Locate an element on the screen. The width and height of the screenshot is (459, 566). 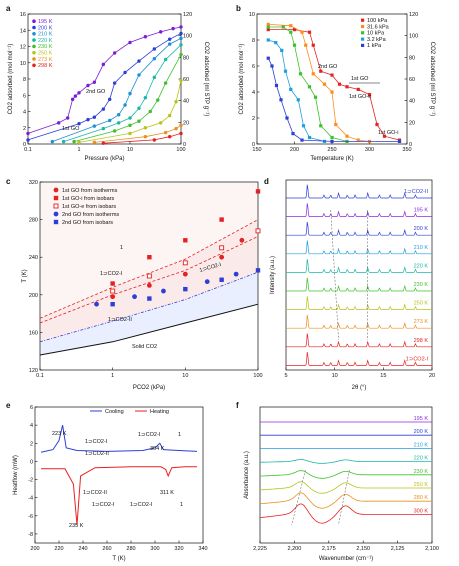
panel-e-annotation-1-a: 1 is located at coordinates (179, 435).